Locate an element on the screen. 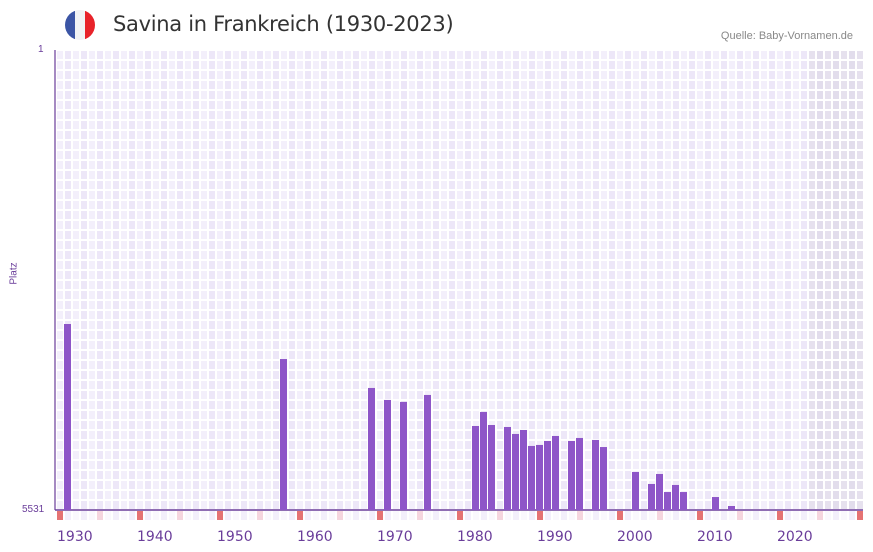 The height and width of the screenshot is (552, 873). bar-1973 is located at coordinates (403, 455).